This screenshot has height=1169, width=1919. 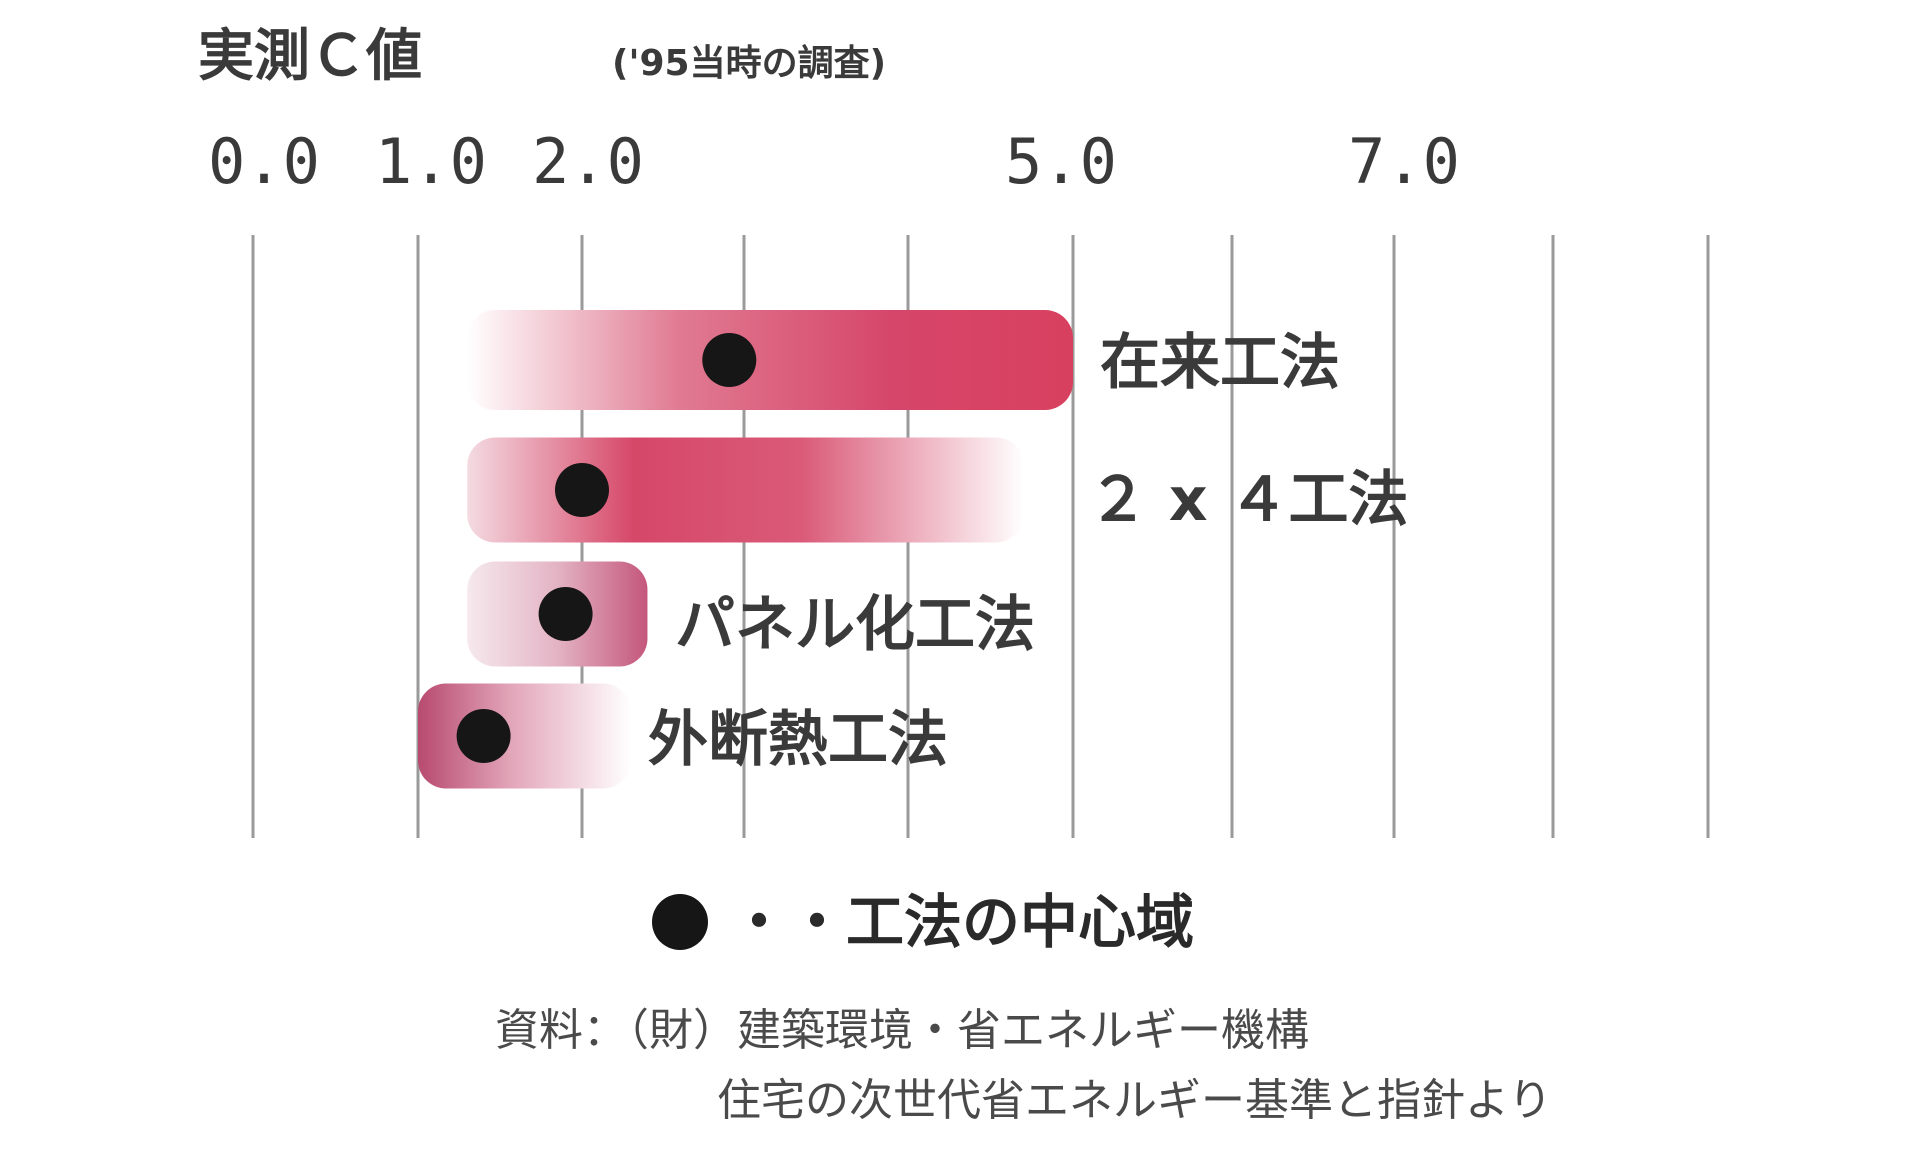 I want to click on tick-label: 1.0, so click(x=431, y=161).